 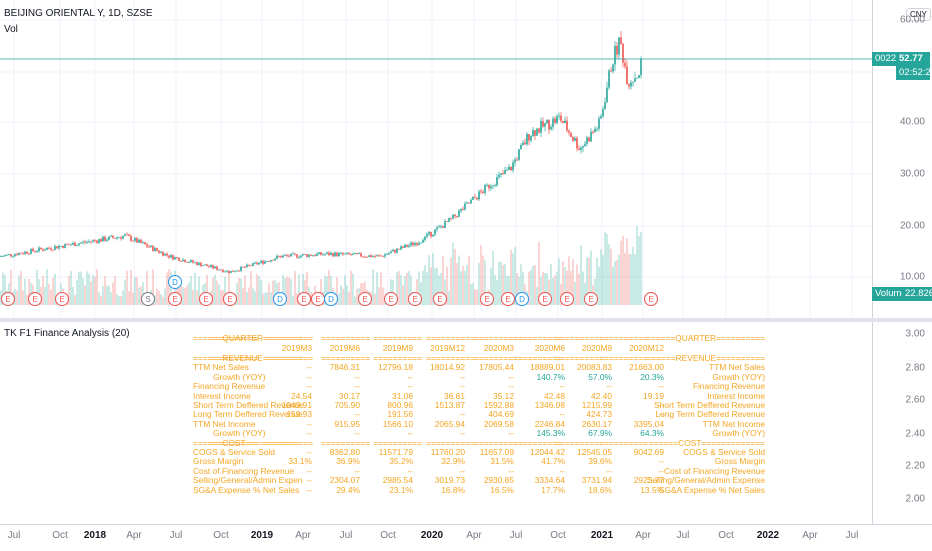 What do you see at coordinates (221, 535) in the screenshot?
I see `time-label: Oct` at bounding box center [221, 535].